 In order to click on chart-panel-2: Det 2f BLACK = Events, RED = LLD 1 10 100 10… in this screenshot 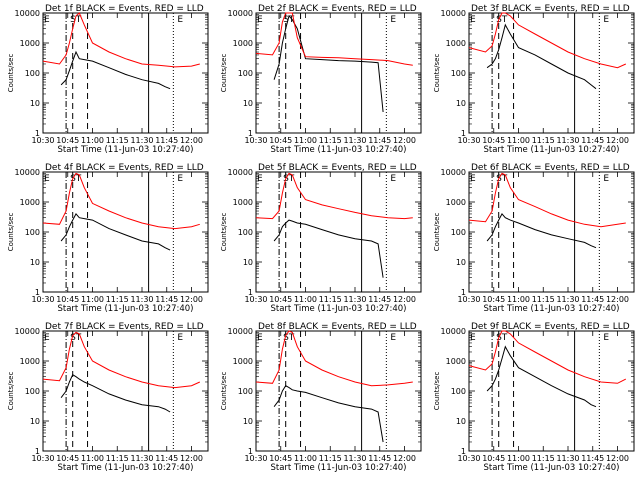, I will do `click(321, 79)`.